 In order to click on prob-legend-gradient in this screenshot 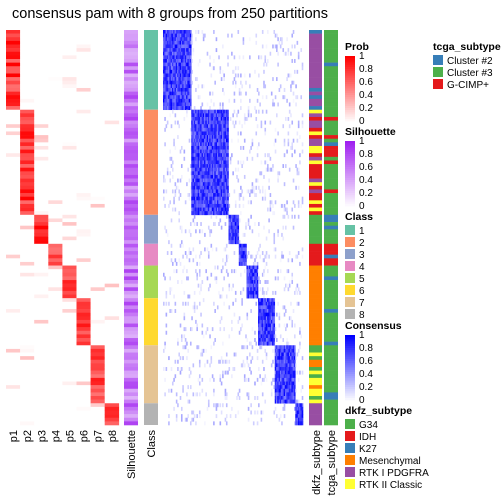, I will do `click(350, 57)`.